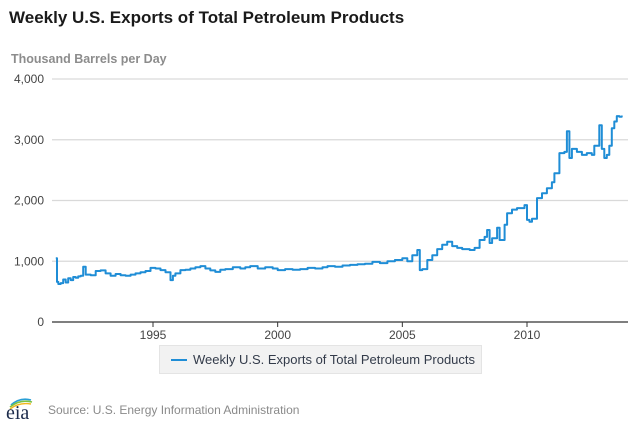 This screenshot has width=640, height=429. I want to click on eia-logo: eia, so click(22, 410).